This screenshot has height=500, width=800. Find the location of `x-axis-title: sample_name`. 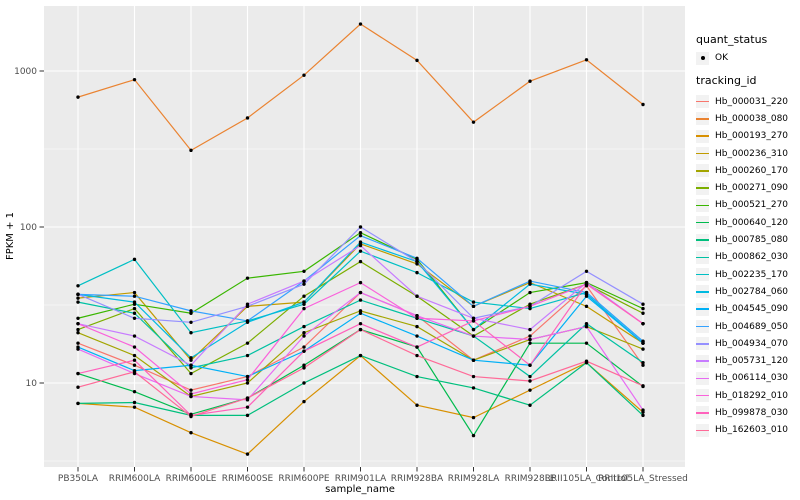

x-axis-title: sample_name is located at coordinates (360, 489).